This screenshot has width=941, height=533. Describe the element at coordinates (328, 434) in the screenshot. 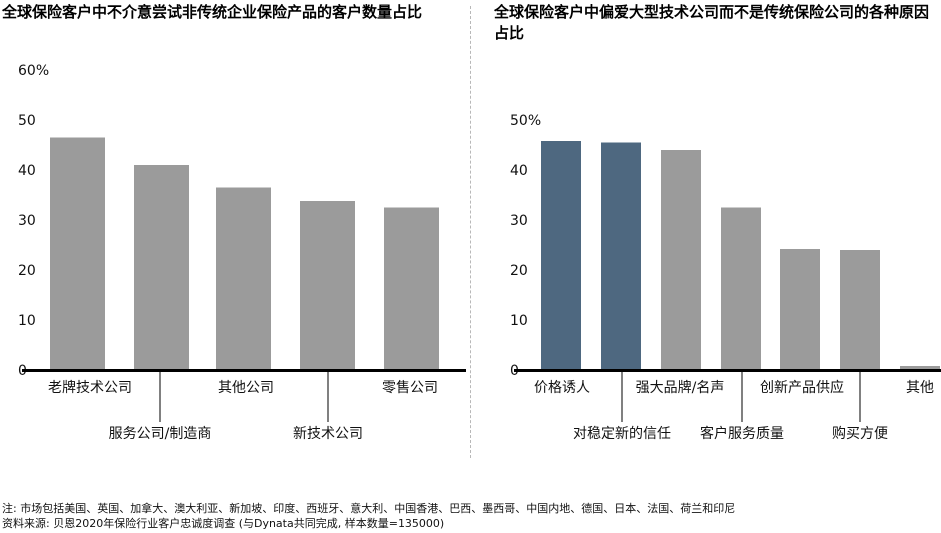

I see `category-label-0-3: 新技术公司` at that location.